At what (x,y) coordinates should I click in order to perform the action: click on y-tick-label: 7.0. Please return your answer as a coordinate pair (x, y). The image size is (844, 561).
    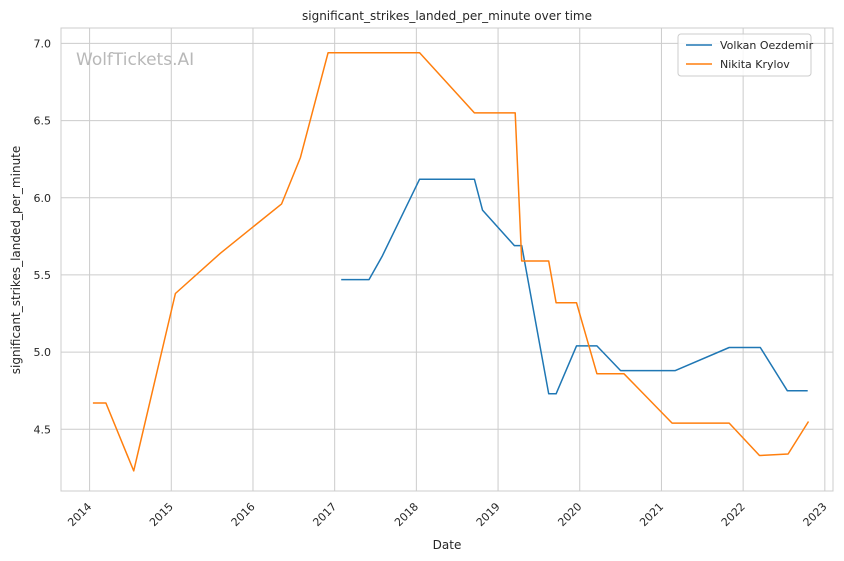
    Looking at the image, I should click on (43, 43).